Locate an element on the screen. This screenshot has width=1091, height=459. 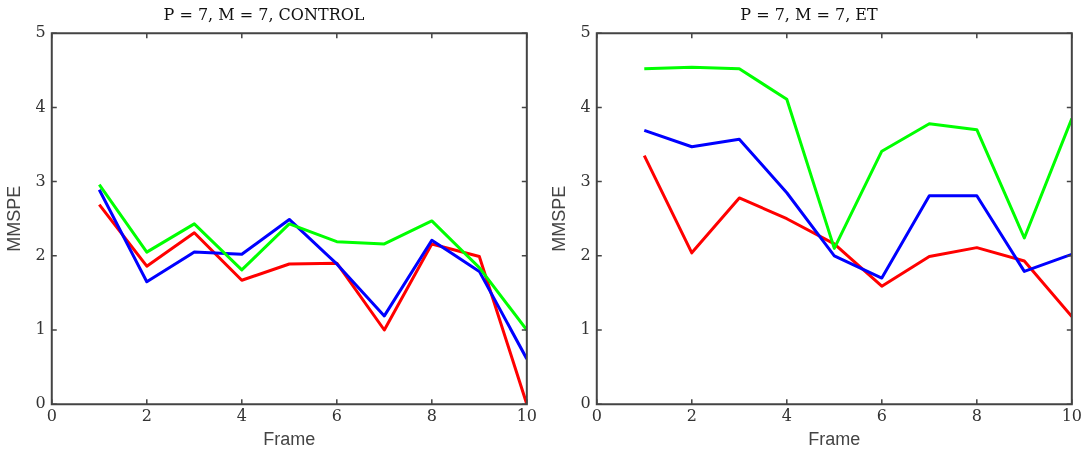
chart-title: P = 7, M = 7, ET is located at coordinates (809, 14).